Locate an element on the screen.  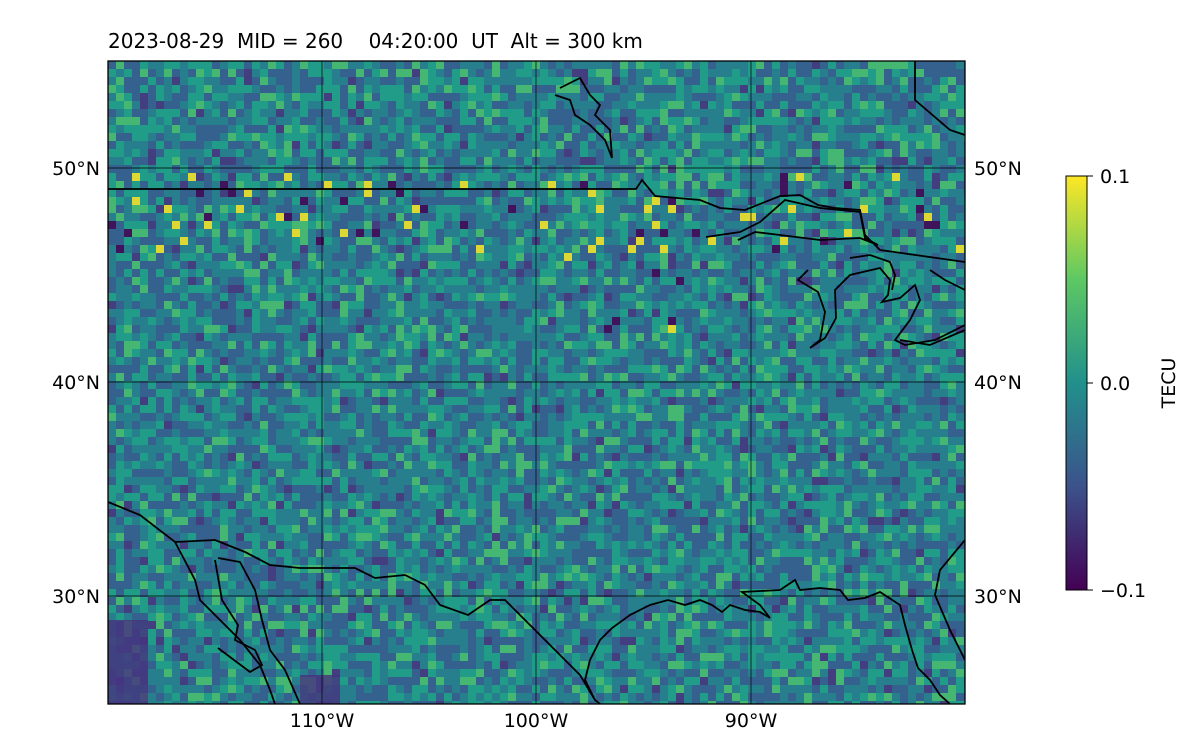
lake-erie is located at coordinates (932, 337).